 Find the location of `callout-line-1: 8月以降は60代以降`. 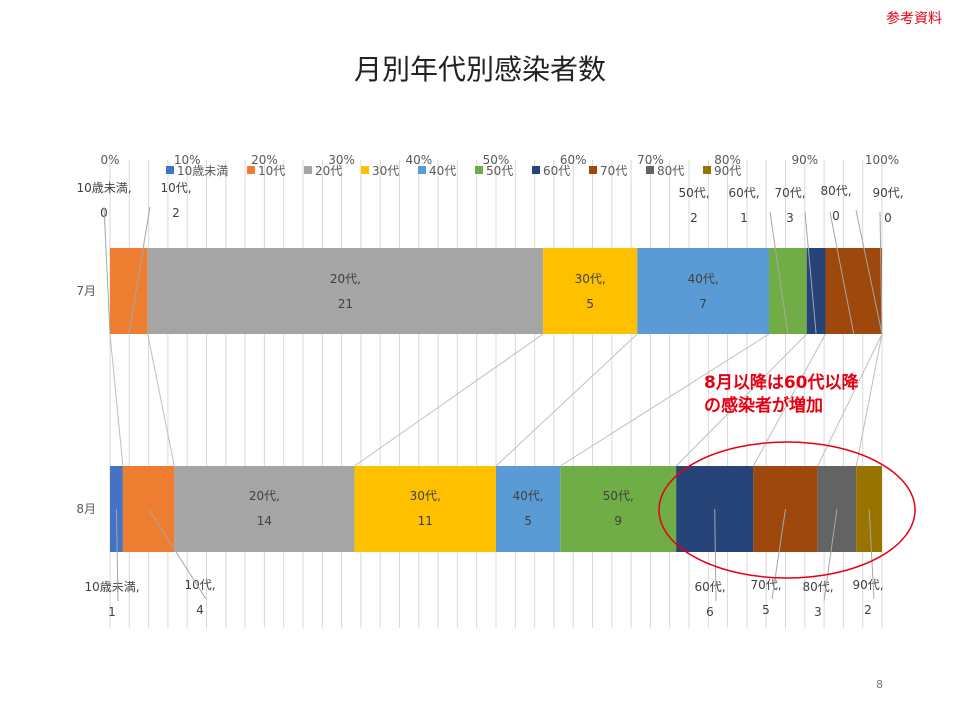

callout-line-1: 8月以降は60代以降 is located at coordinates (781, 383).